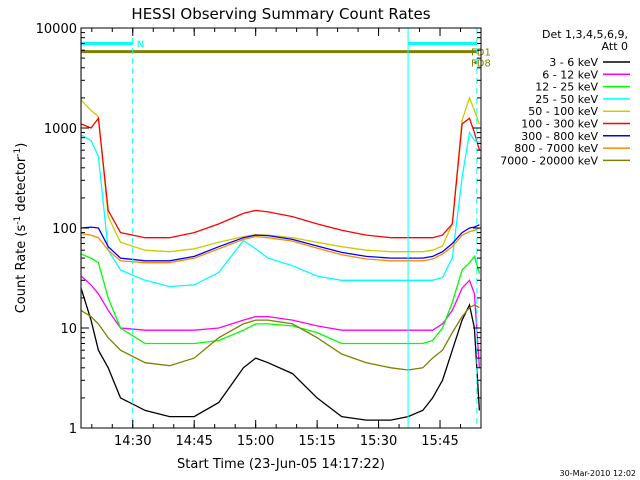 The height and width of the screenshot is (480, 640). I want to click on y-tick-label-1: 10, so click(68, 329).